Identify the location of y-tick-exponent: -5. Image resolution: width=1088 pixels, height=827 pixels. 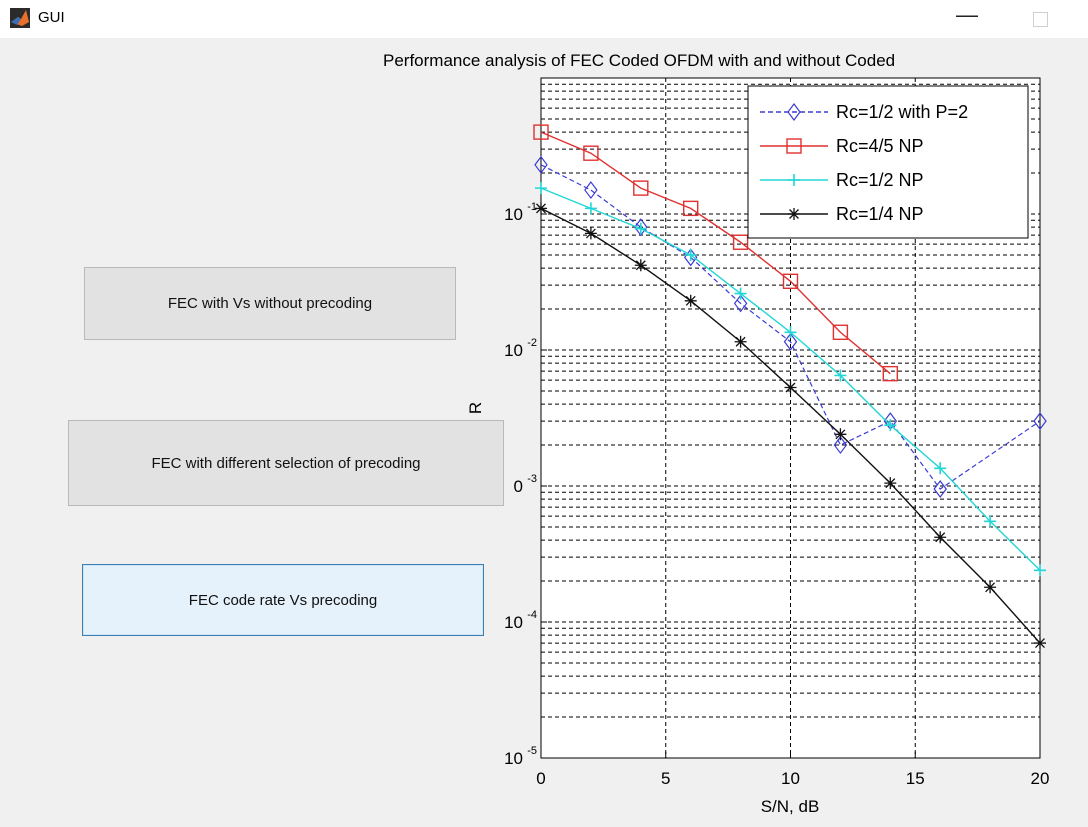
(532, 751).